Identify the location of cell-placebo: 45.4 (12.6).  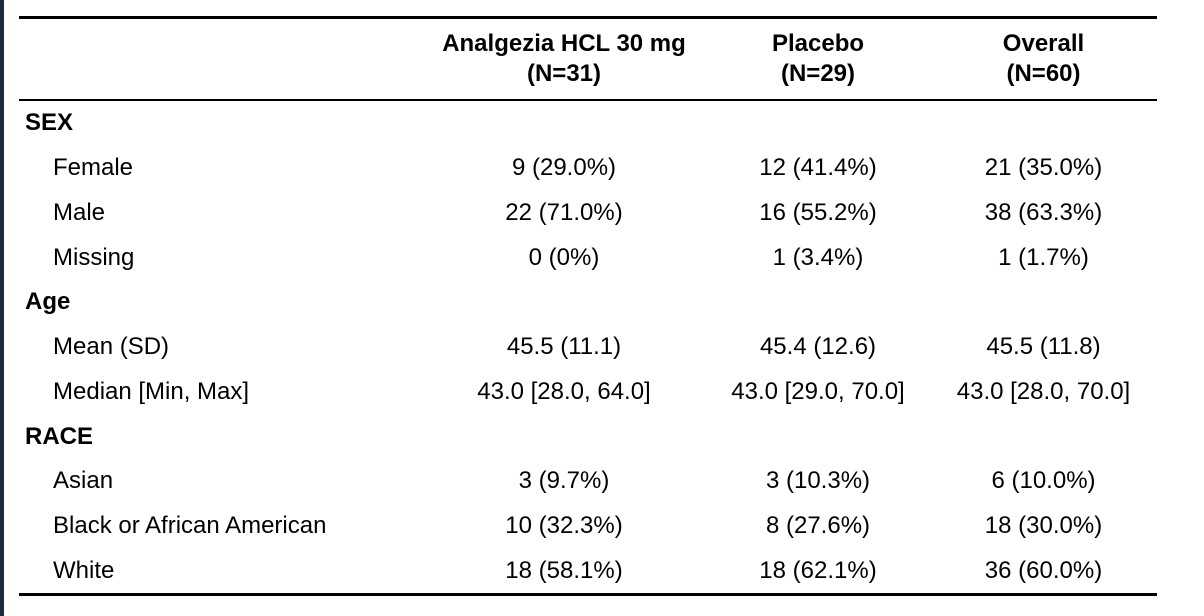
(818, 347).